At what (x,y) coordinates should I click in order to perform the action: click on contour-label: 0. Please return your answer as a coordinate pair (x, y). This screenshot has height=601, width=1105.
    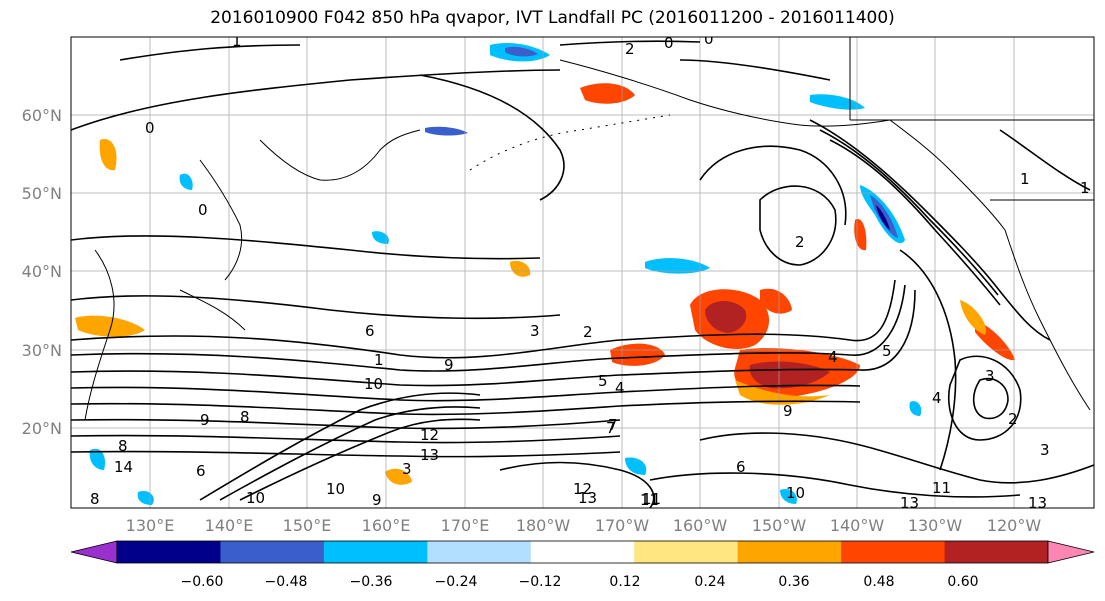
    Looking at the image, I should click on (203, 210).